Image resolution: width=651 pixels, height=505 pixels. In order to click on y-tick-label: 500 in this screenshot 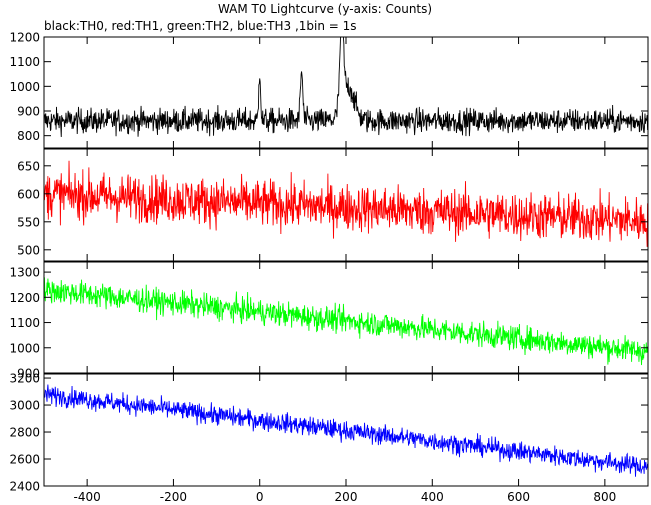, I will do `click(28, 250)`.